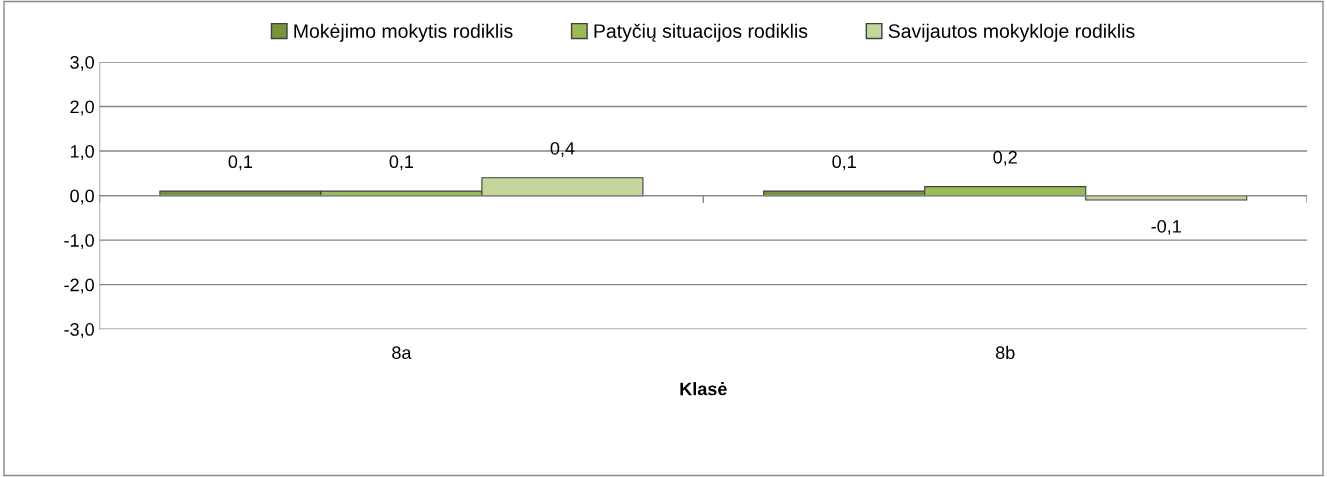 The height and width of the screenshot is (477, 1327). I want to click on legend-label: Savijautos mokykloje rodiklis, so click(1011, 32).